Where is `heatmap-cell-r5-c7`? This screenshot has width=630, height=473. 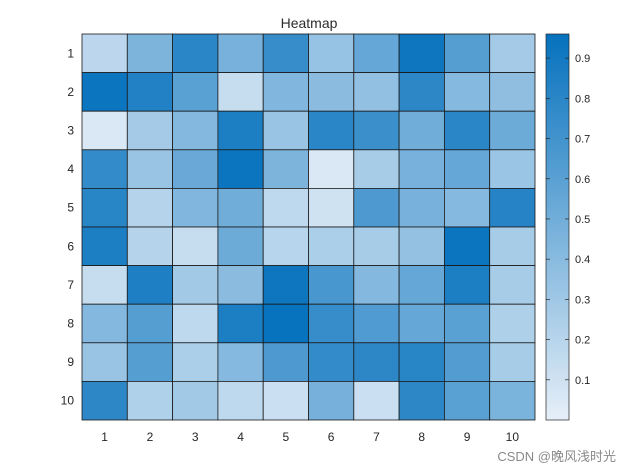
heatmap-cell-r5-c7 is located at coordinates (376, 207).